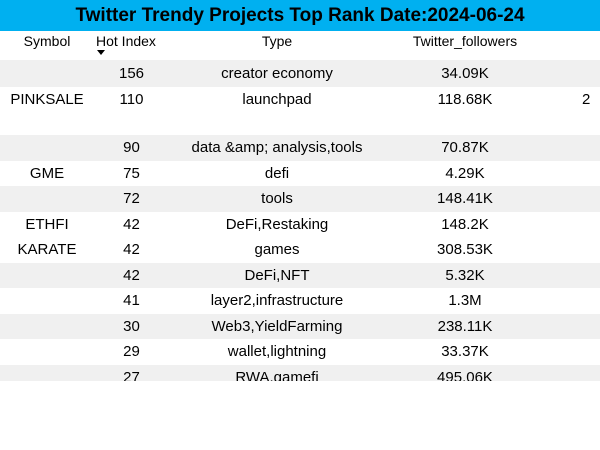 The width and height of the screenshot is (600, 450). I want to click on cell-type: launchpad, so click(277, 99).